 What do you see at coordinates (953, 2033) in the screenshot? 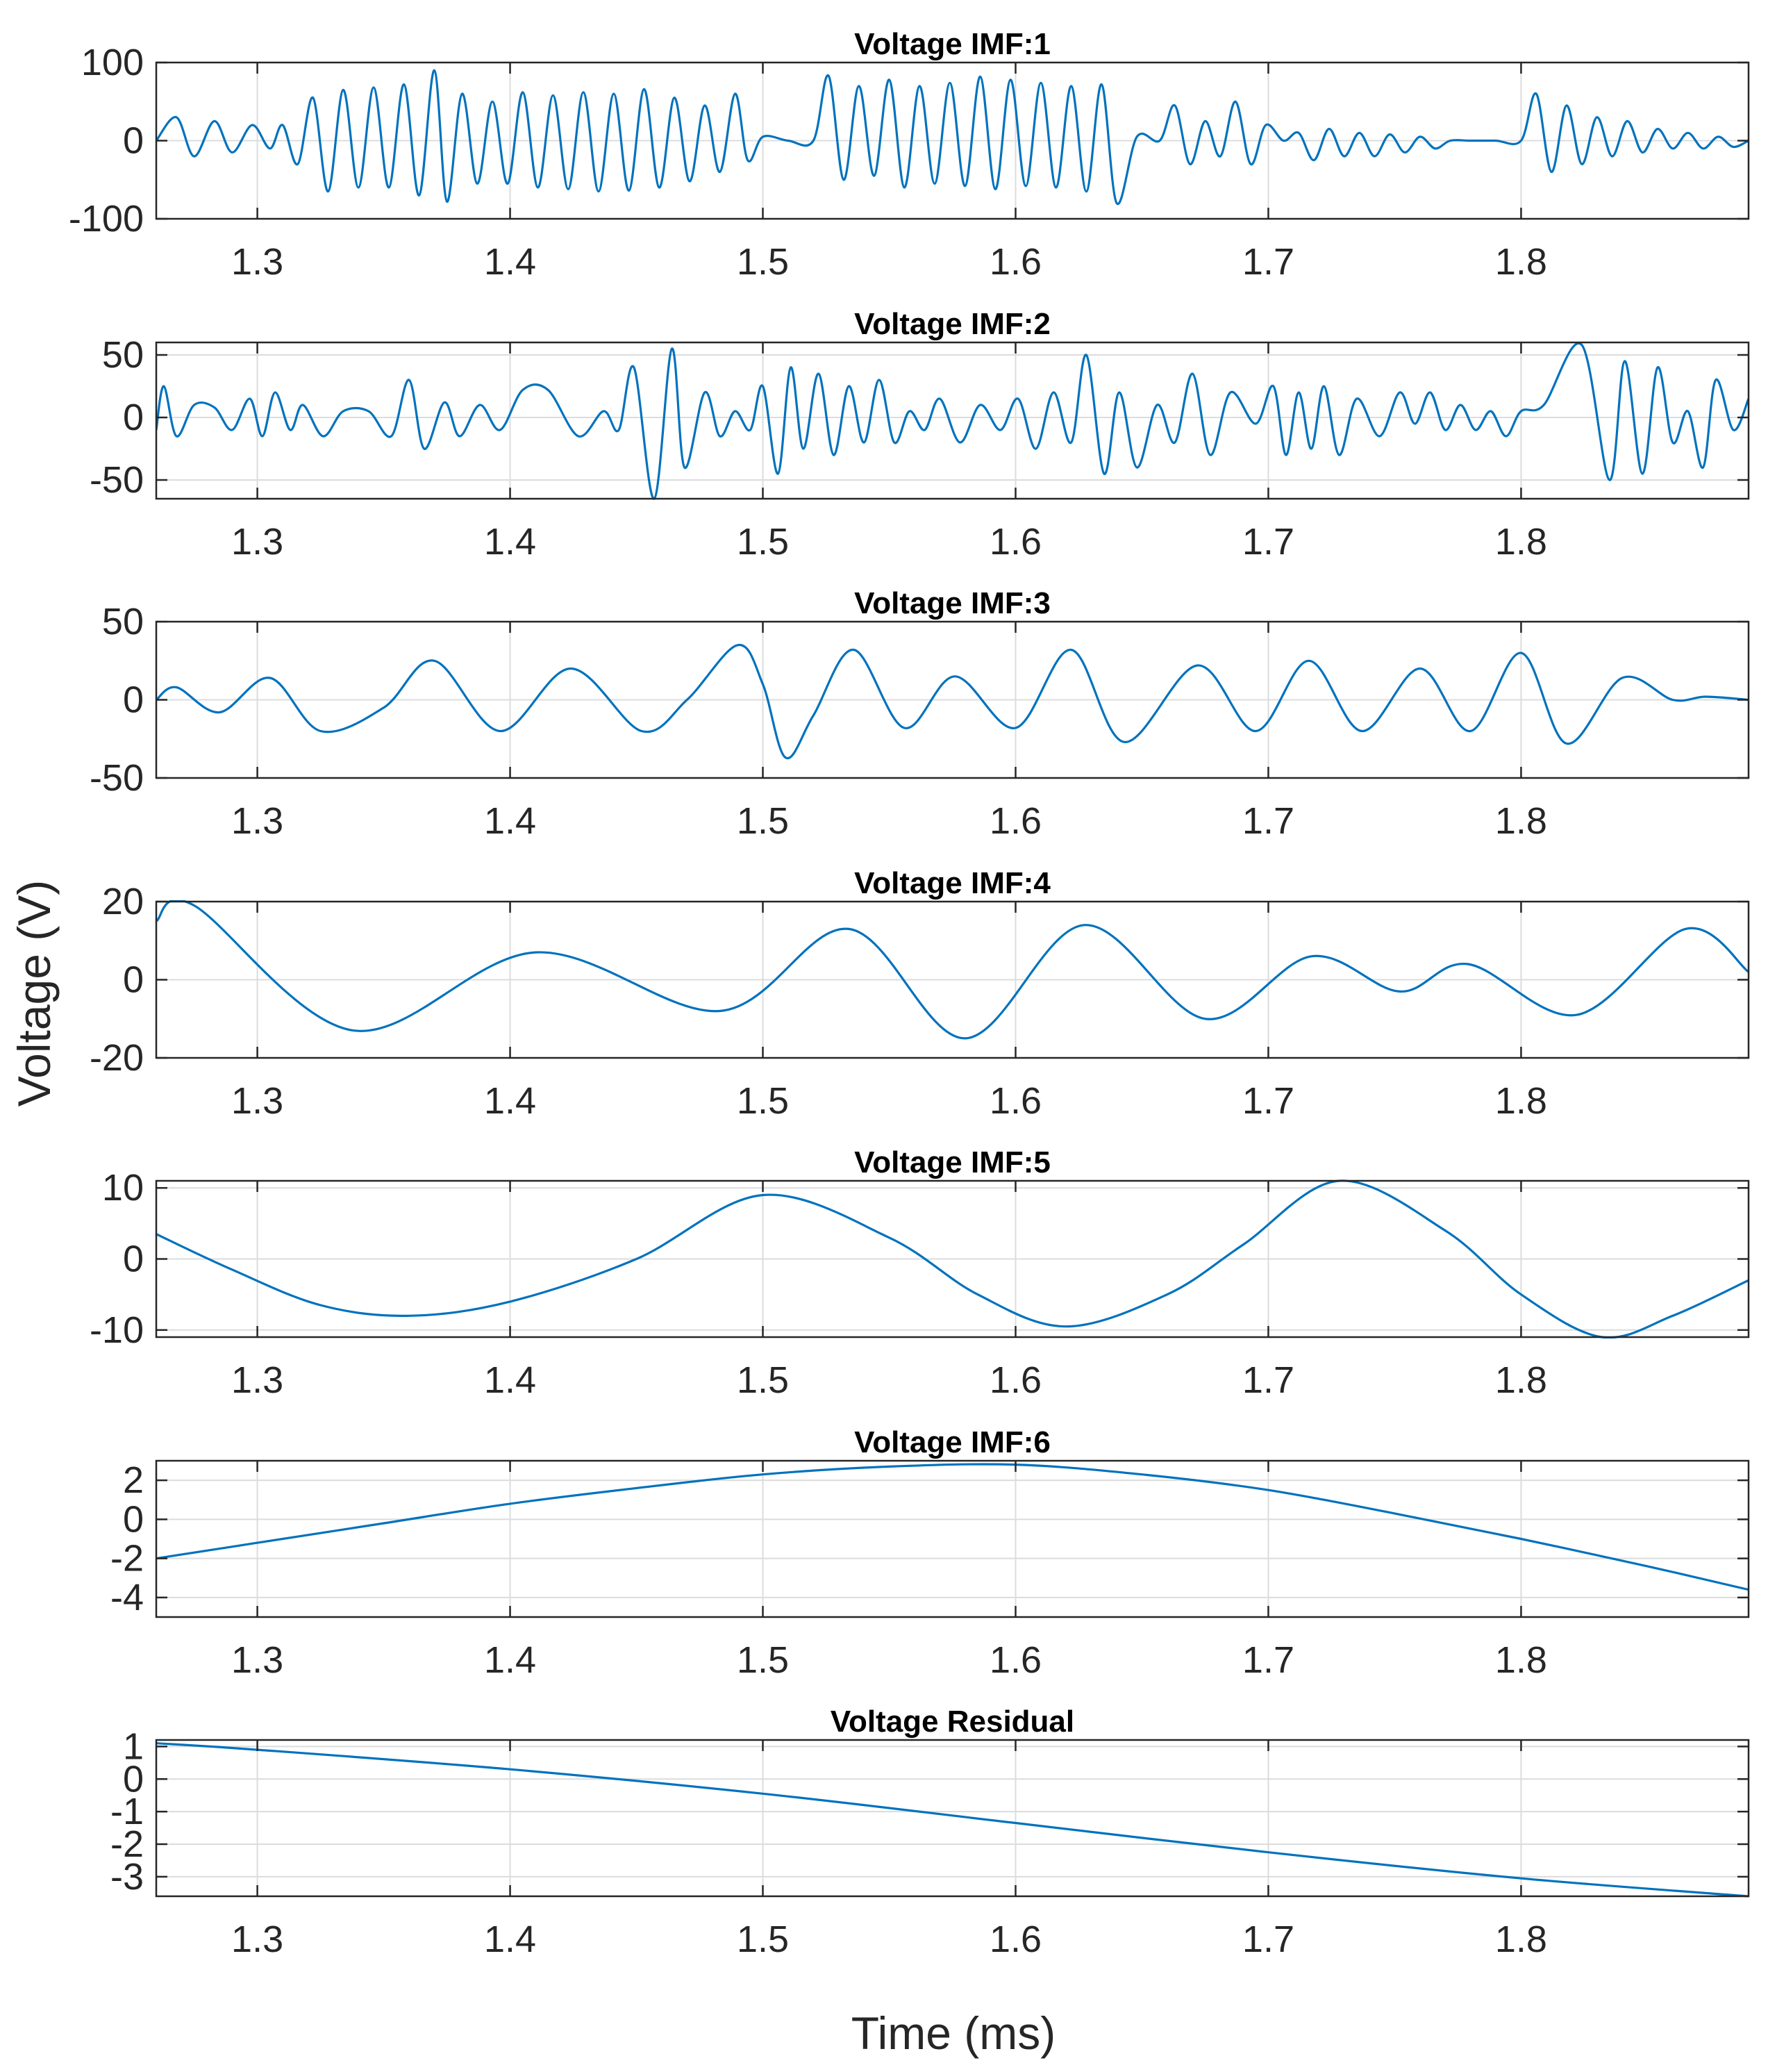
I see `figure-x-axis-label: Time (ms)` at bounding box center [953, 2033].